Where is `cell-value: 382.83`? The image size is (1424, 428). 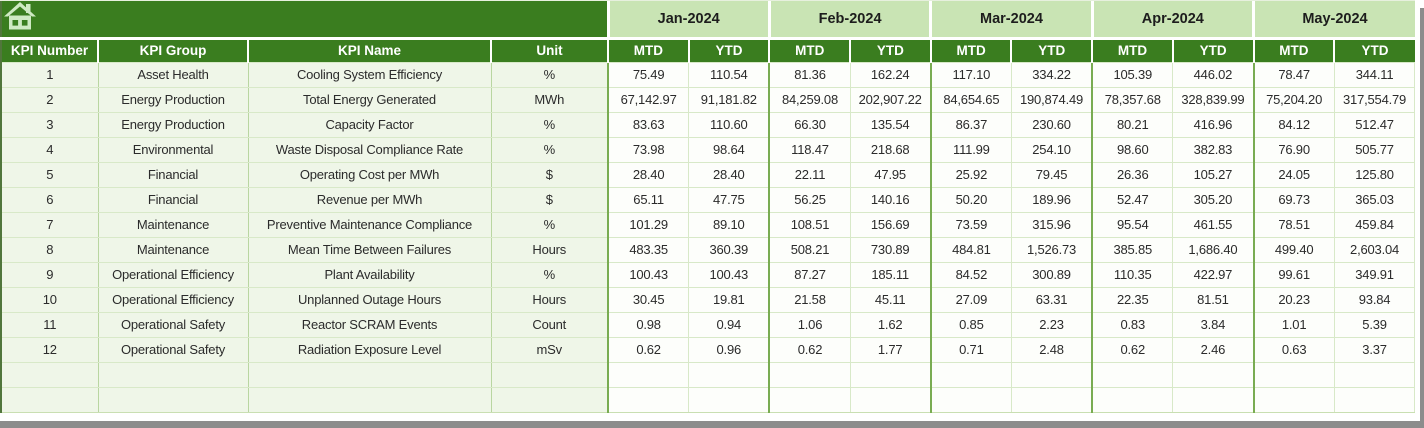 cell-value: 382.83 is located at coordinates (1213, 149).